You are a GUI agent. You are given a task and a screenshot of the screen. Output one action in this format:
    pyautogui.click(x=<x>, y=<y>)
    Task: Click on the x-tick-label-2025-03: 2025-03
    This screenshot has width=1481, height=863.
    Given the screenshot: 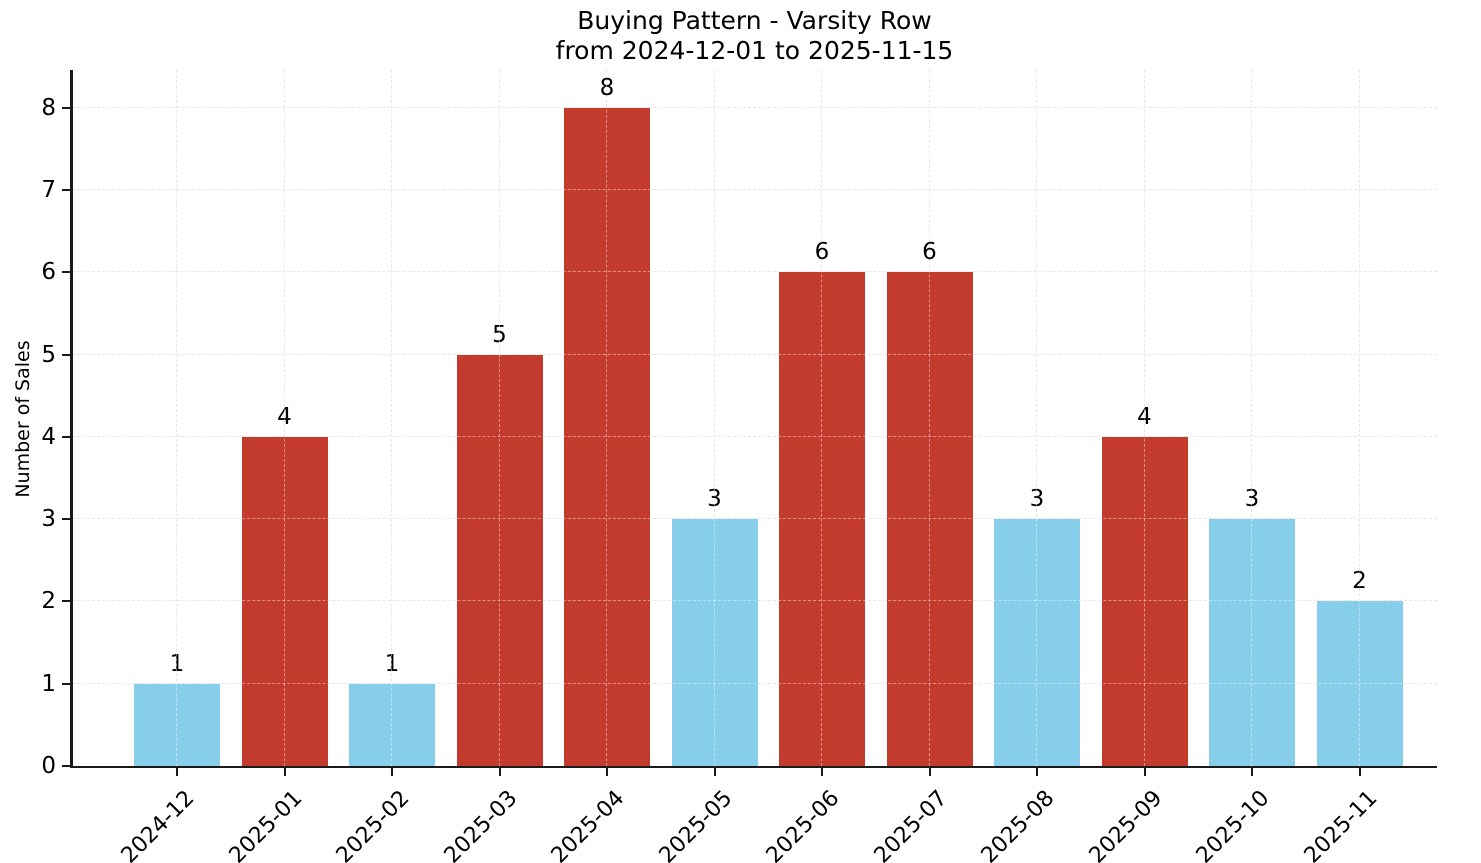 What is the action you would take?
    pyautogui.click(x=480, y=824)
    